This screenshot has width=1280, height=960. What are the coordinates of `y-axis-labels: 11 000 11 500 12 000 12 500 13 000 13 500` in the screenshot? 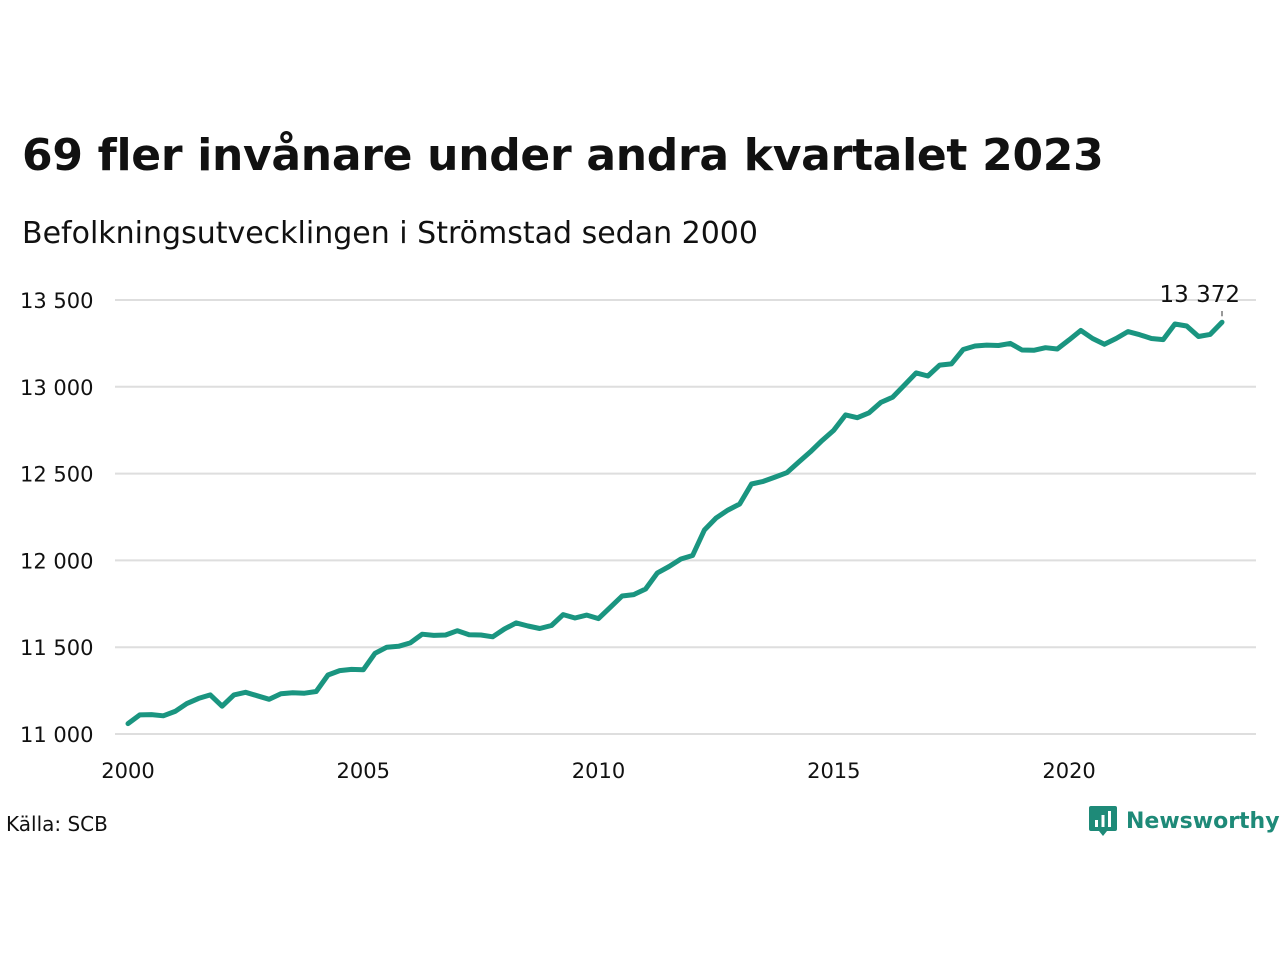 It's located at (56, 518).